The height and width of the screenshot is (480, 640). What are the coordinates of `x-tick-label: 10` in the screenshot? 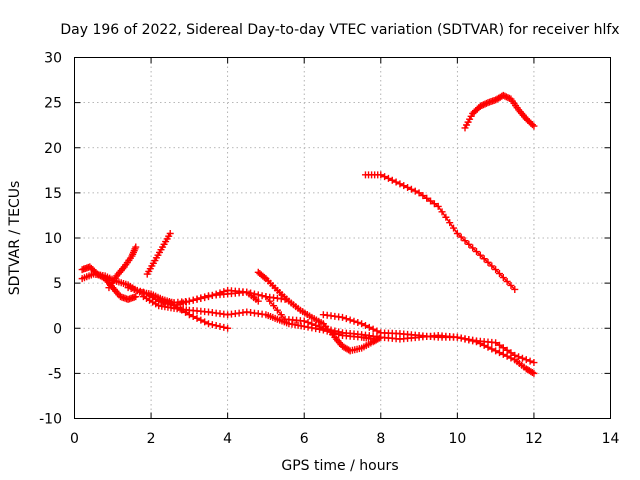 It's located at (457, 439).